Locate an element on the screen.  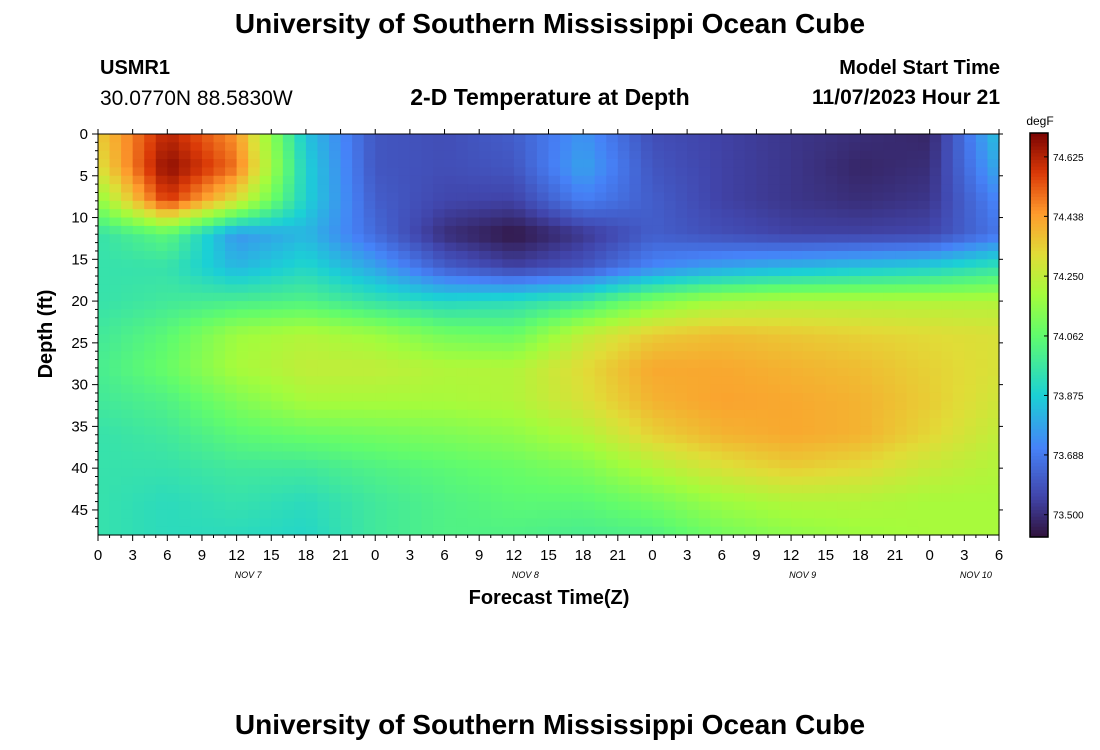
y-tick-label: 10 is located at coordinates (79, 218).